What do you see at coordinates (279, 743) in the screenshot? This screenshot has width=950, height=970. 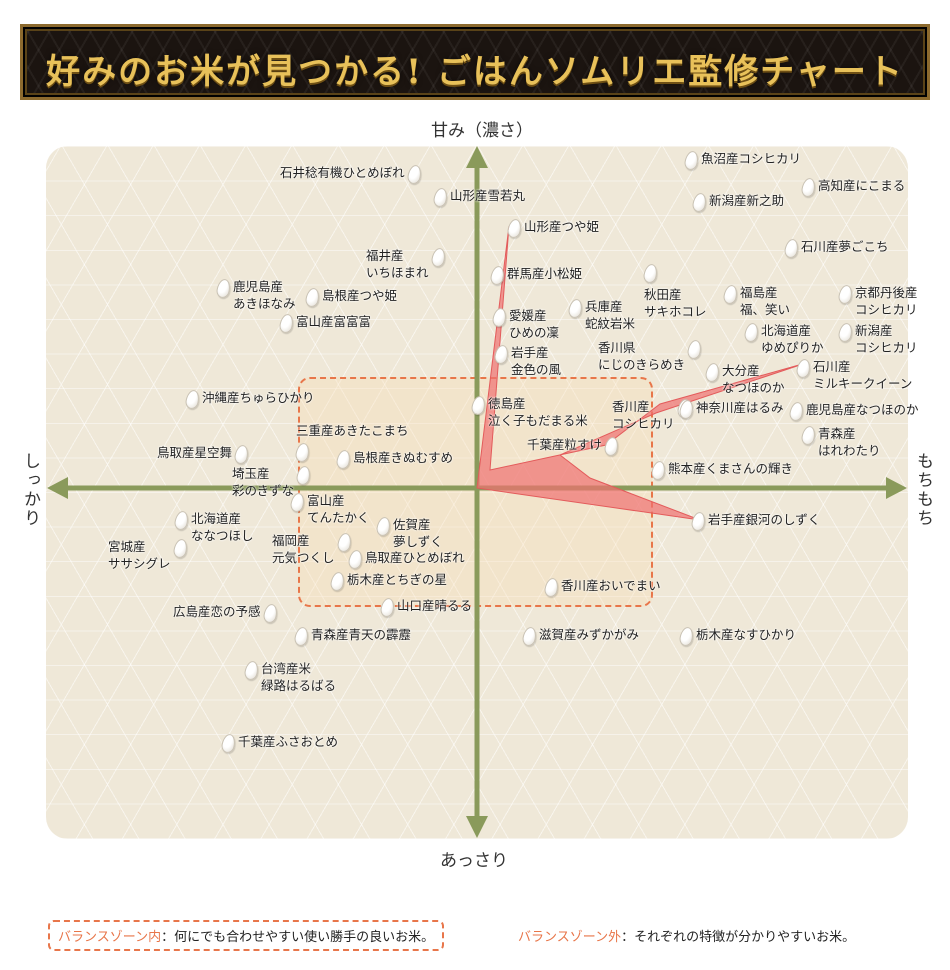 I see `rice-variety-item: 千葉産ふさおとめ` at bounding box center [279, 743].